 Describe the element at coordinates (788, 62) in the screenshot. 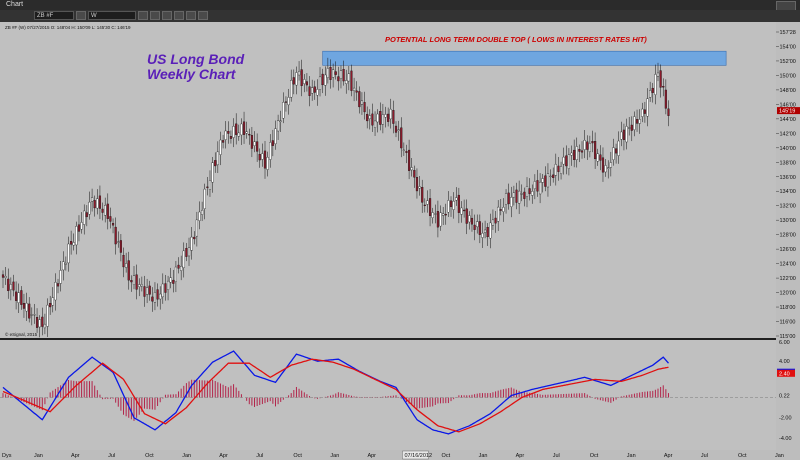

I see `price-tick-label: 152'00` at that location.